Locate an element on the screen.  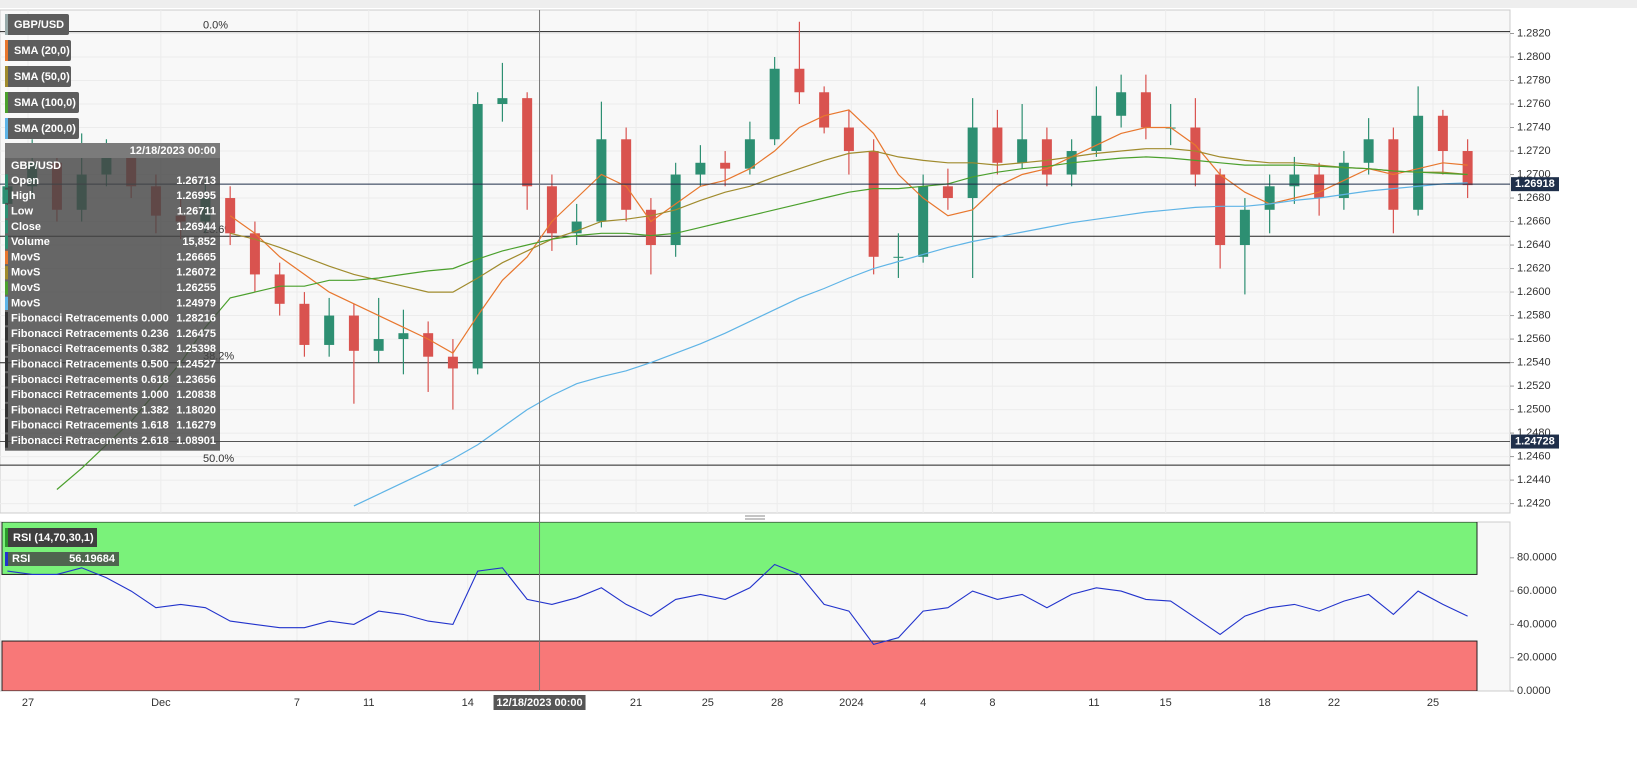
y-tick-label: 1.2820 is located at coordinates (1534, 33).